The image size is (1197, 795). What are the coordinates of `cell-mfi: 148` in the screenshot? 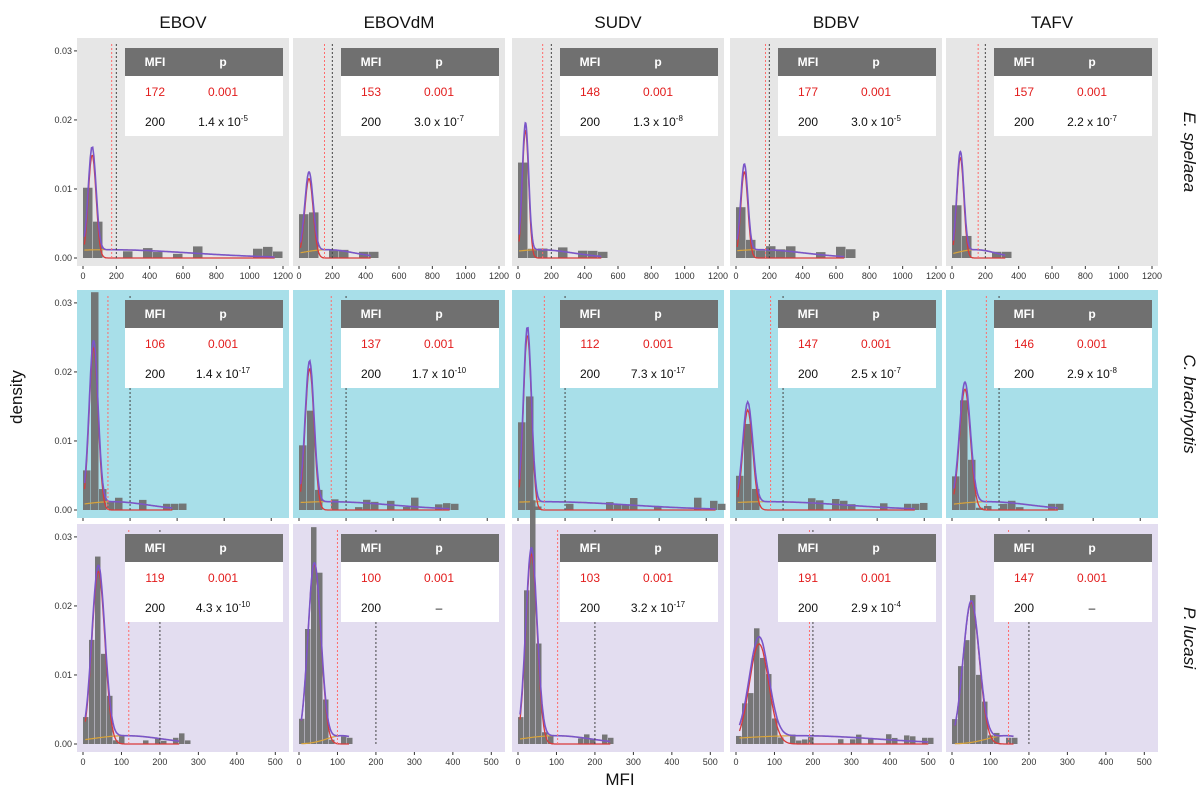 It's located at (590, 92).